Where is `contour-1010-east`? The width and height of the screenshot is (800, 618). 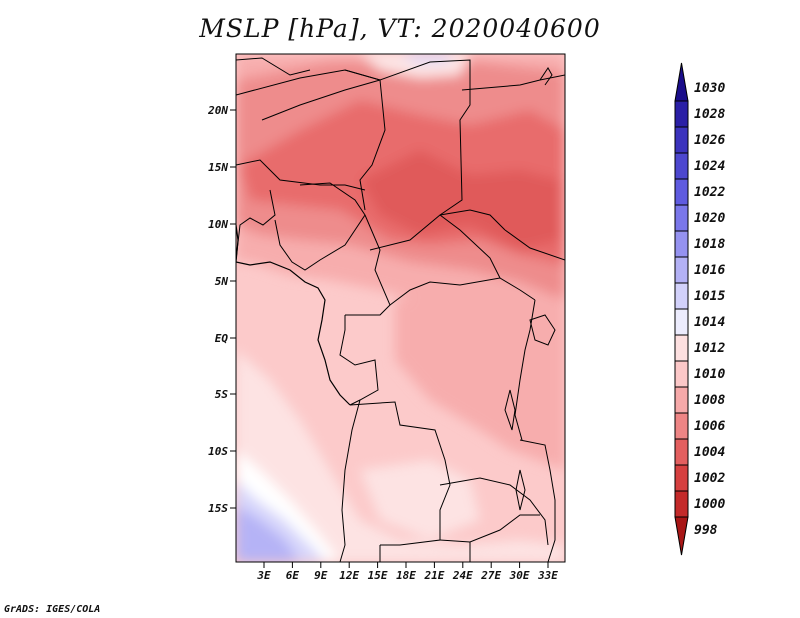
contour-1010-east is located at coordinates (480, 375).